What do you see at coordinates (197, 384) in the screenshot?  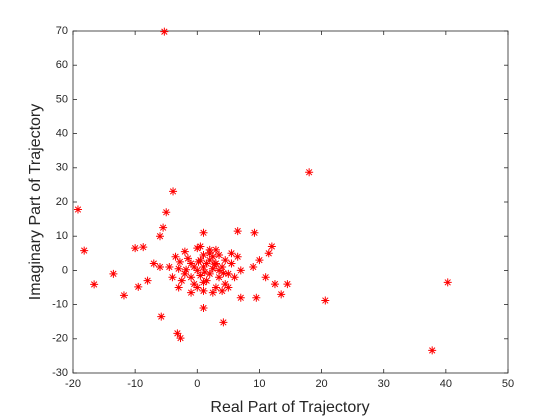 I see `x-tick-label: 0` at bounding box center [197, 384].